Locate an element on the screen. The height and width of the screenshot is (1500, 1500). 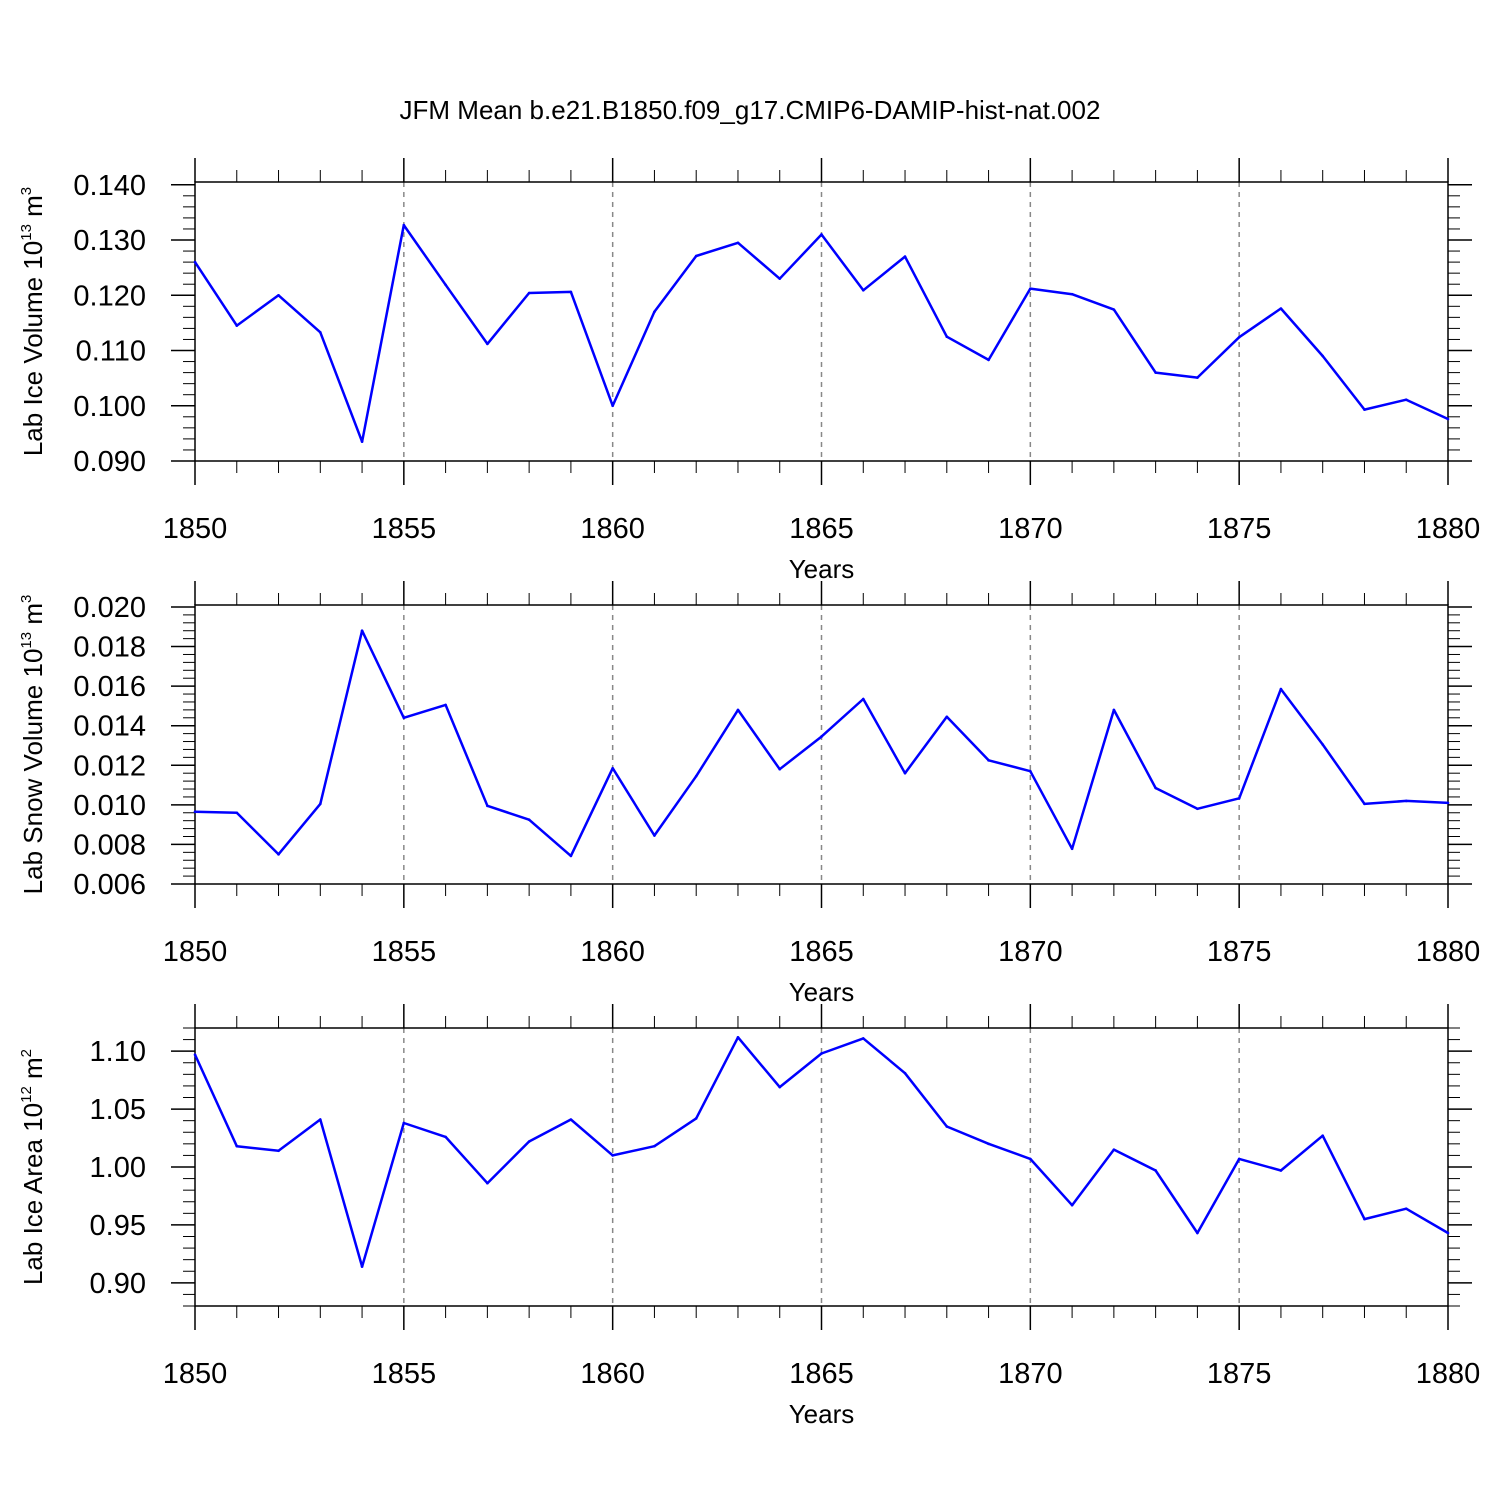
y-tick-label: 0.90 is located at coordinates (118, 1284).